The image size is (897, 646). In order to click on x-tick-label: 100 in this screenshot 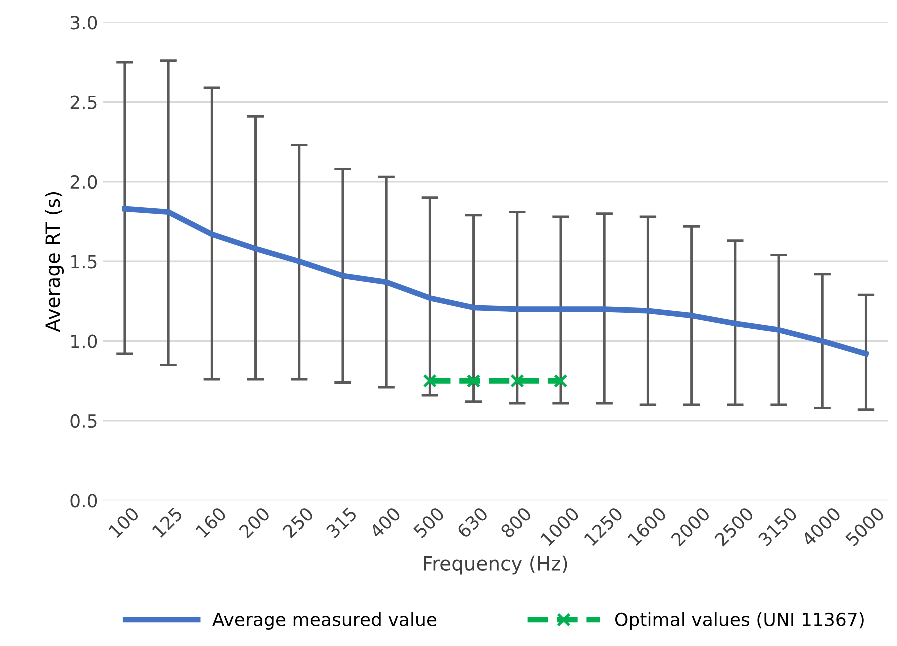, I will do `click(124, 522)`.